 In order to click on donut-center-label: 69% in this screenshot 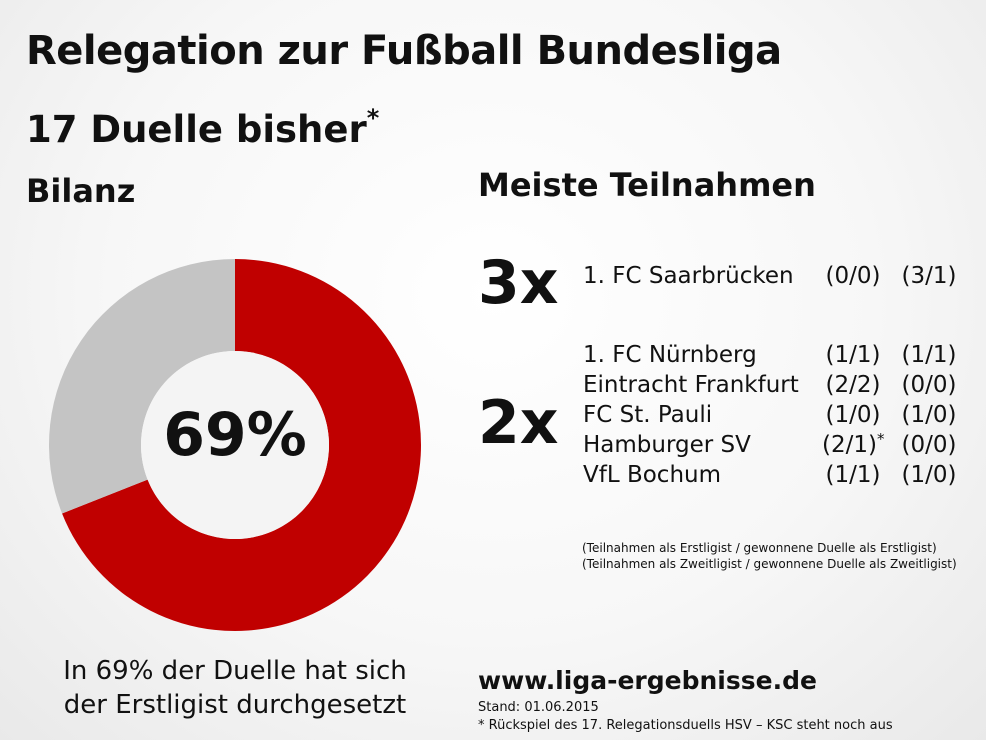, I will do `click(235, 435)`.